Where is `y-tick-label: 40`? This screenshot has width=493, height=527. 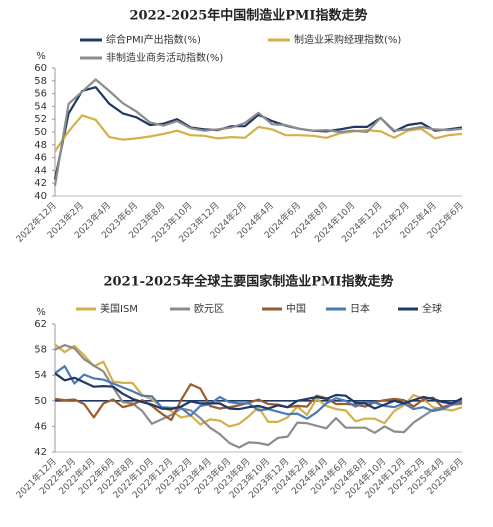
y-tick-label: 40 is located at coordinates (40, 196).